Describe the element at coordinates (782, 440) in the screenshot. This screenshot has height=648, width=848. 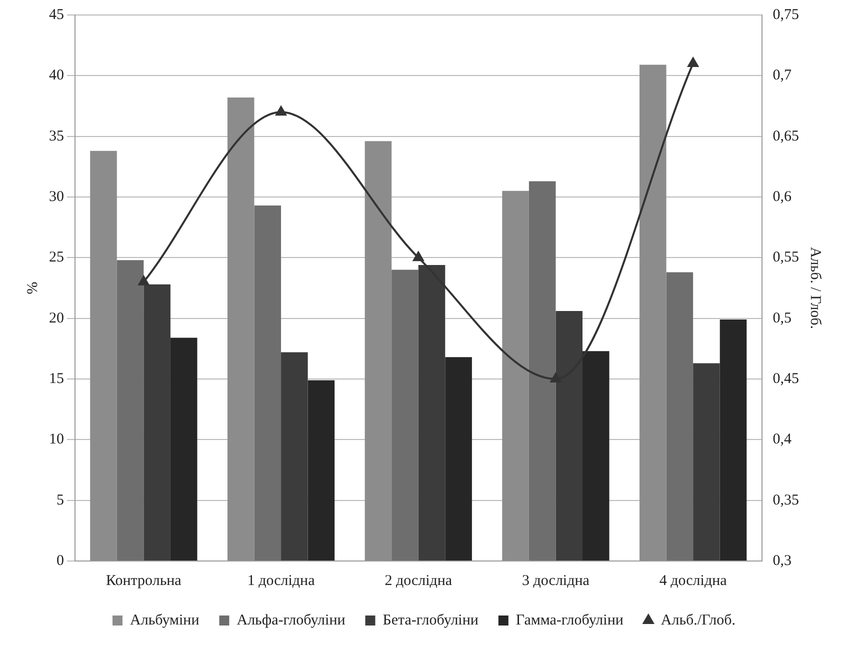
I see `y2-tick-label: 0,4` at that location.